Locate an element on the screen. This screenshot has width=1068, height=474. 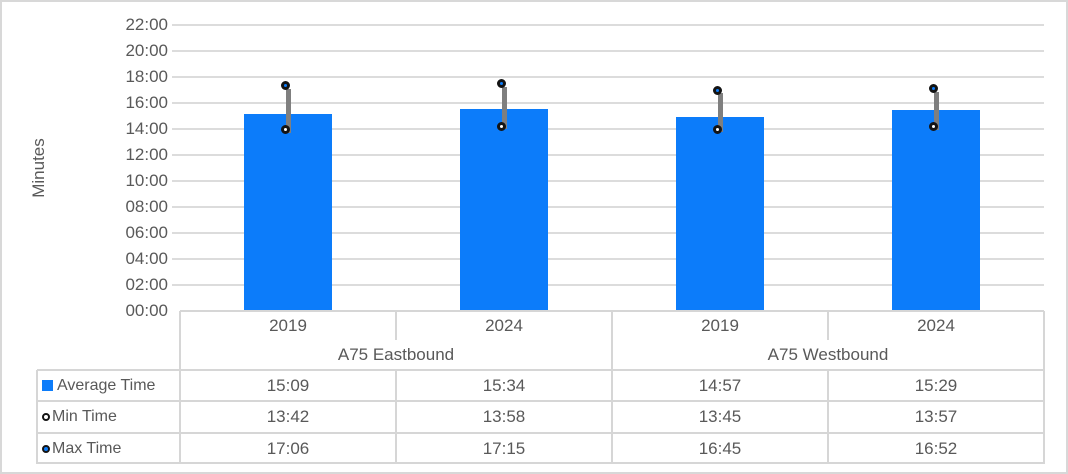
legend-cell: Min Time is located at coordinates (108, 417).